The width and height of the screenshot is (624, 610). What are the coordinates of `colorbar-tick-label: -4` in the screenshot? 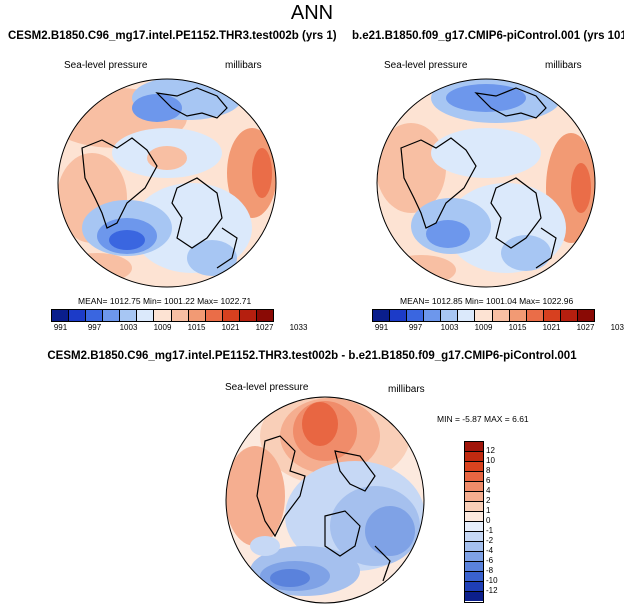 It's located at (490, 550).